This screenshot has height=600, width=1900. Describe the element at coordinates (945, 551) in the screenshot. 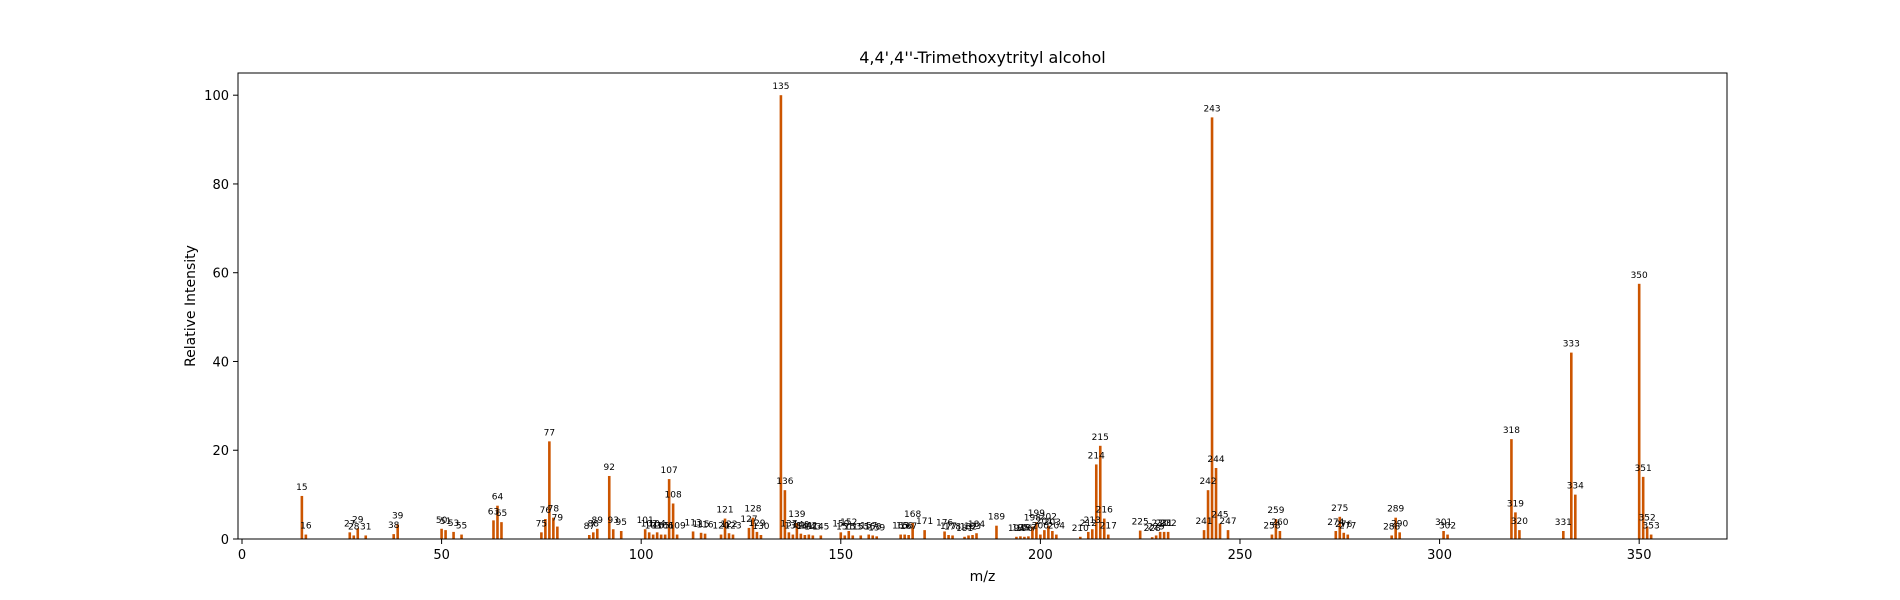

I see `x-axis: 0 50 100 150 200 250 300 350` at that location.